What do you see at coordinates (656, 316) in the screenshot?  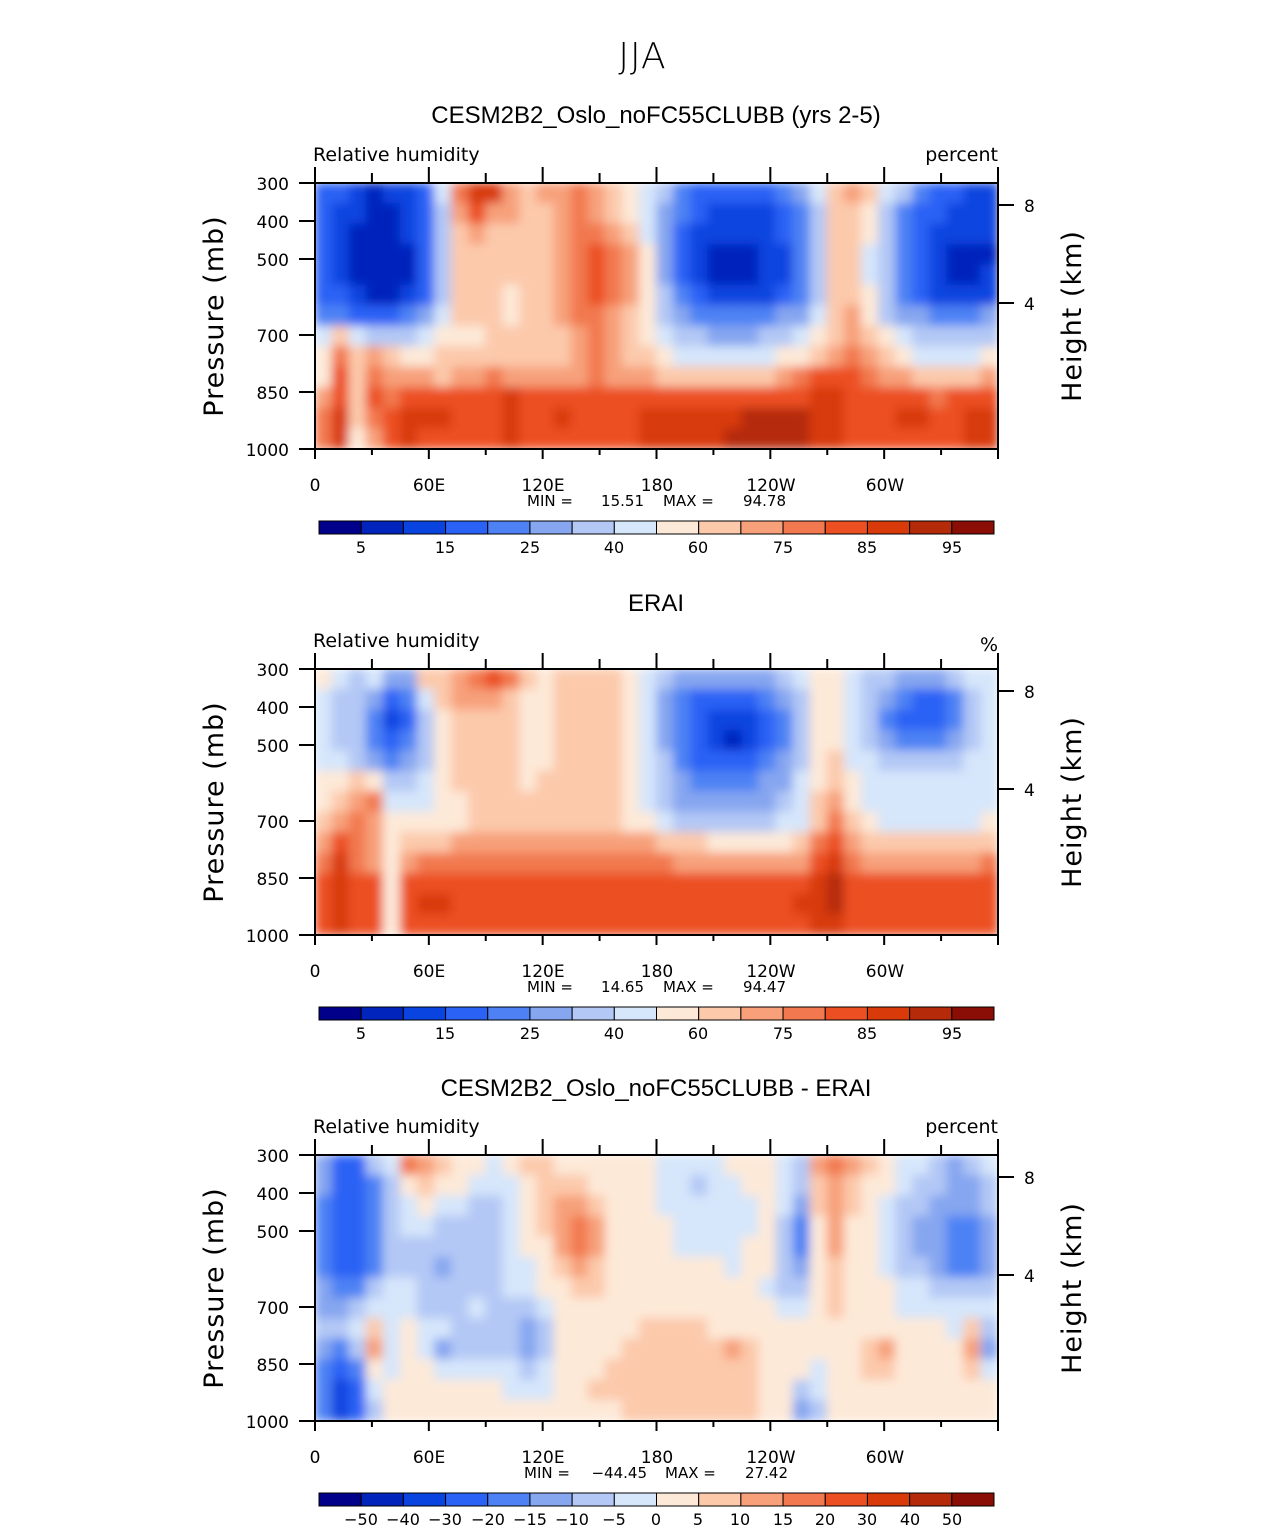 I see `heatmap-field` at bounding box center [656, 316].